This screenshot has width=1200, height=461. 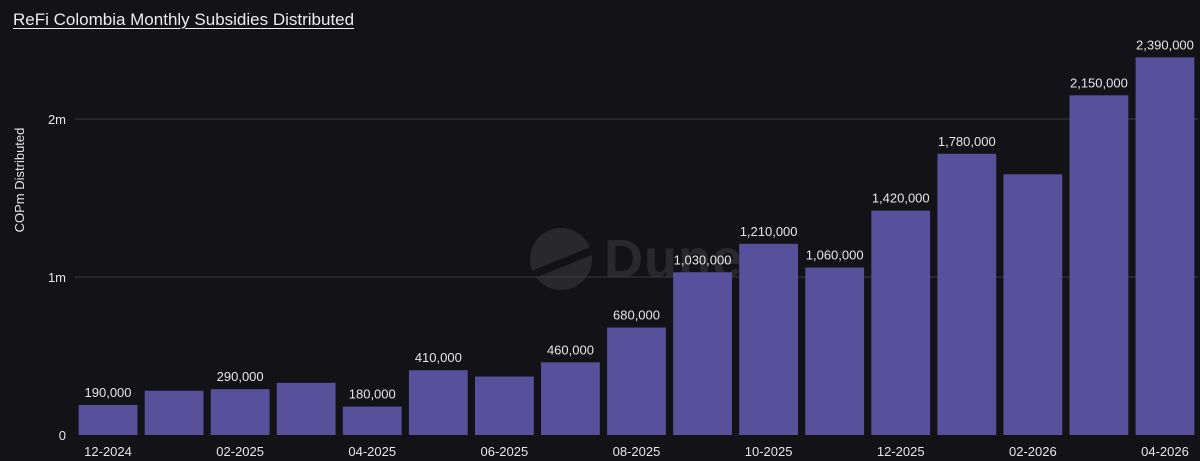 I want to click on data-label: 2,150,000, so click(x=1099, y=82).